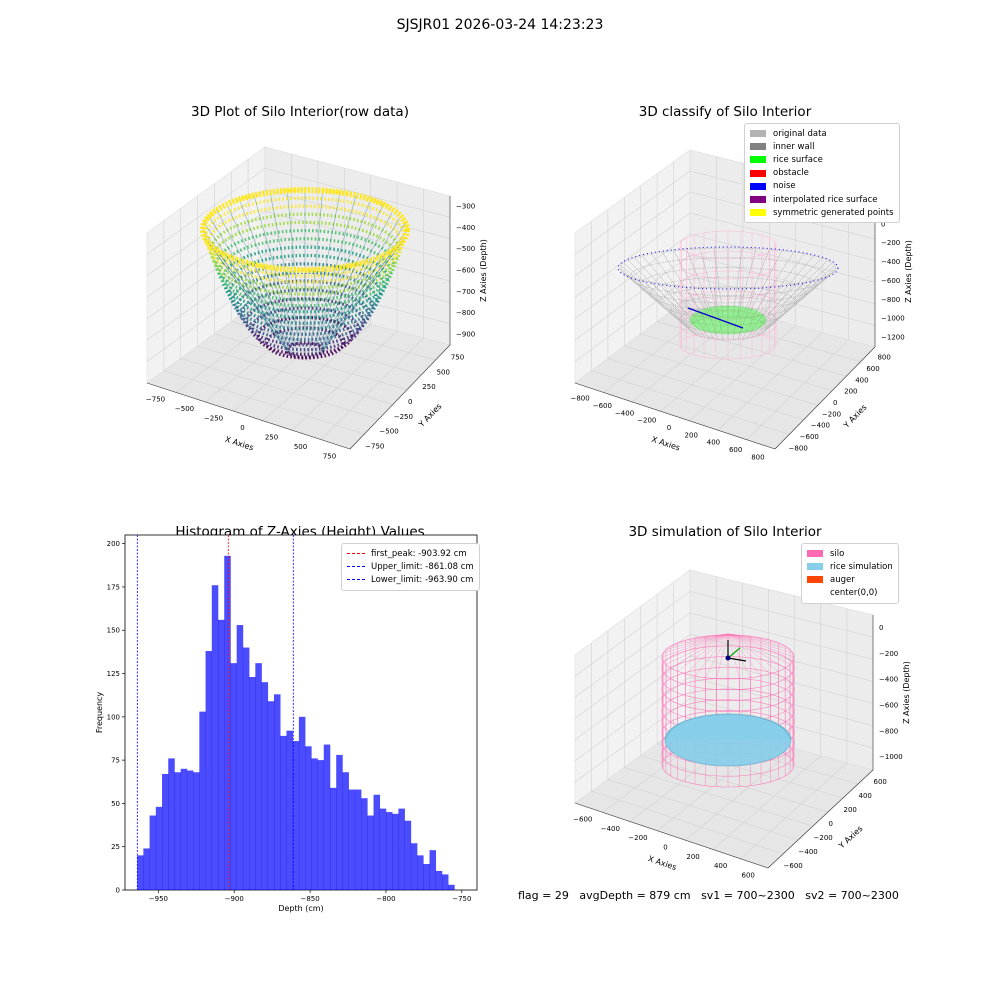 Image resolution: width=1000 pixels, height=1000 pixels. Describe the element at coordinates (692, 857) in the screenshot. I see `p4-x-tick-label: 200` at that location.